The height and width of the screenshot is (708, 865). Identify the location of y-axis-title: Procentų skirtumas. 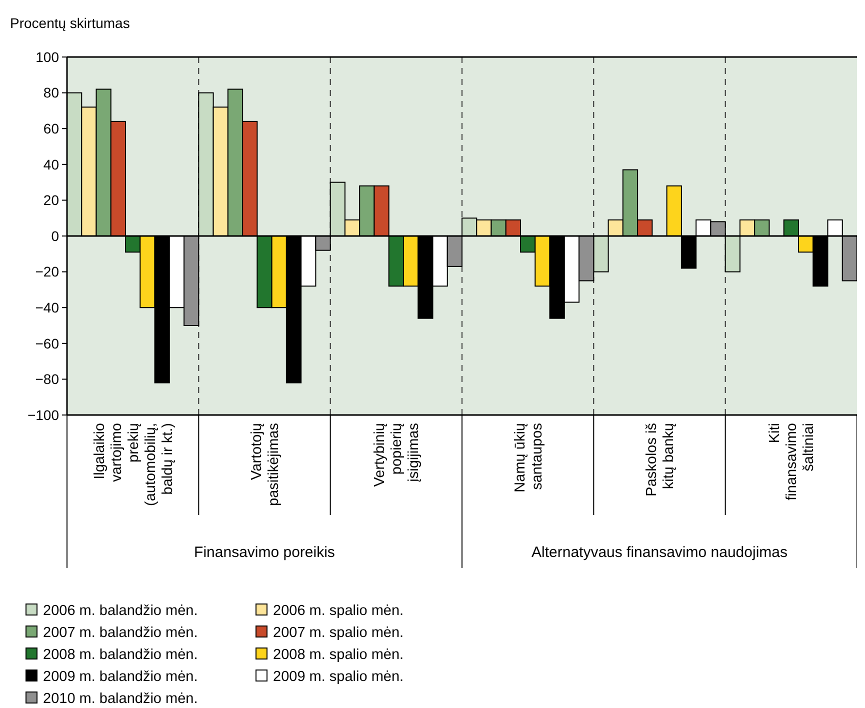
(70, 23).